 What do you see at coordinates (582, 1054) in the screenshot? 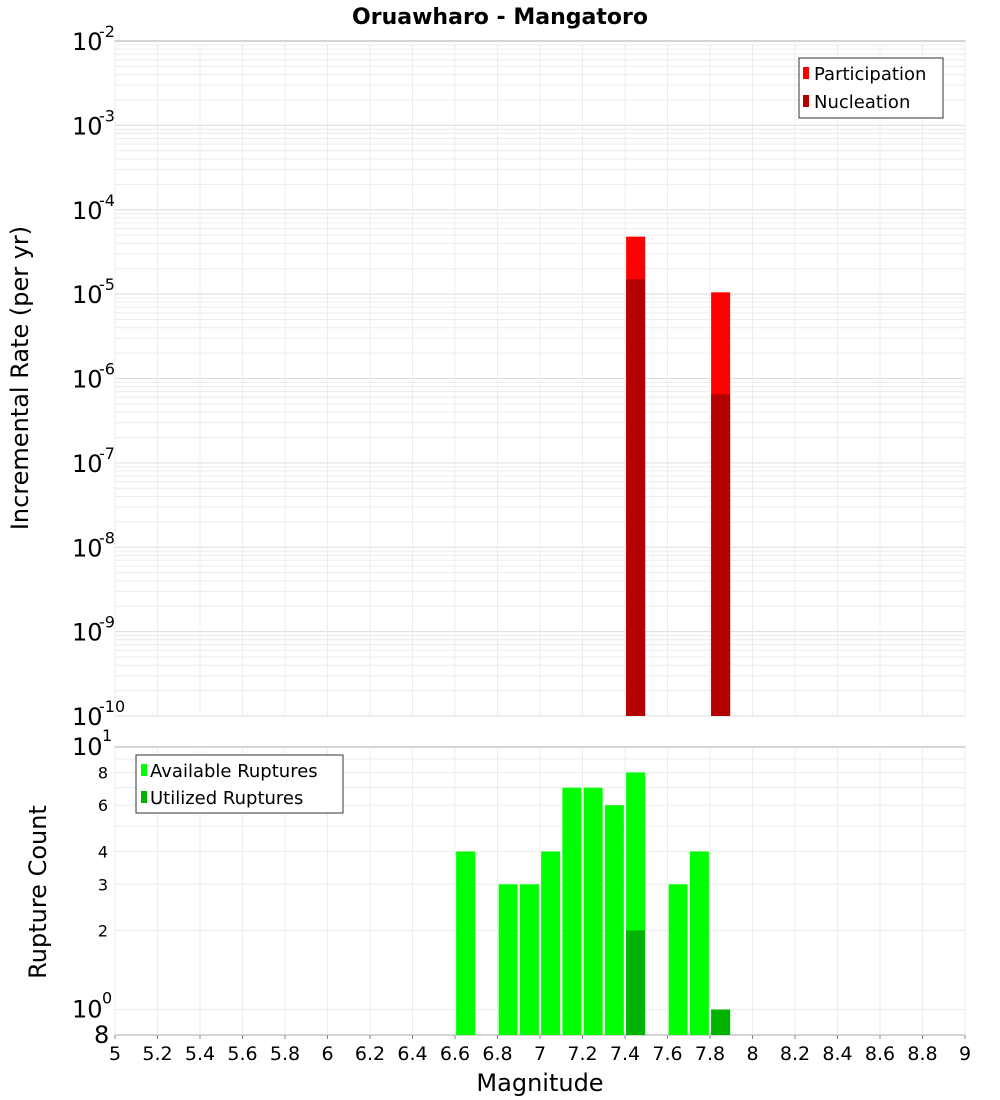
I see `x-tick-label: 7.2` at bounding box center [582, 1054].